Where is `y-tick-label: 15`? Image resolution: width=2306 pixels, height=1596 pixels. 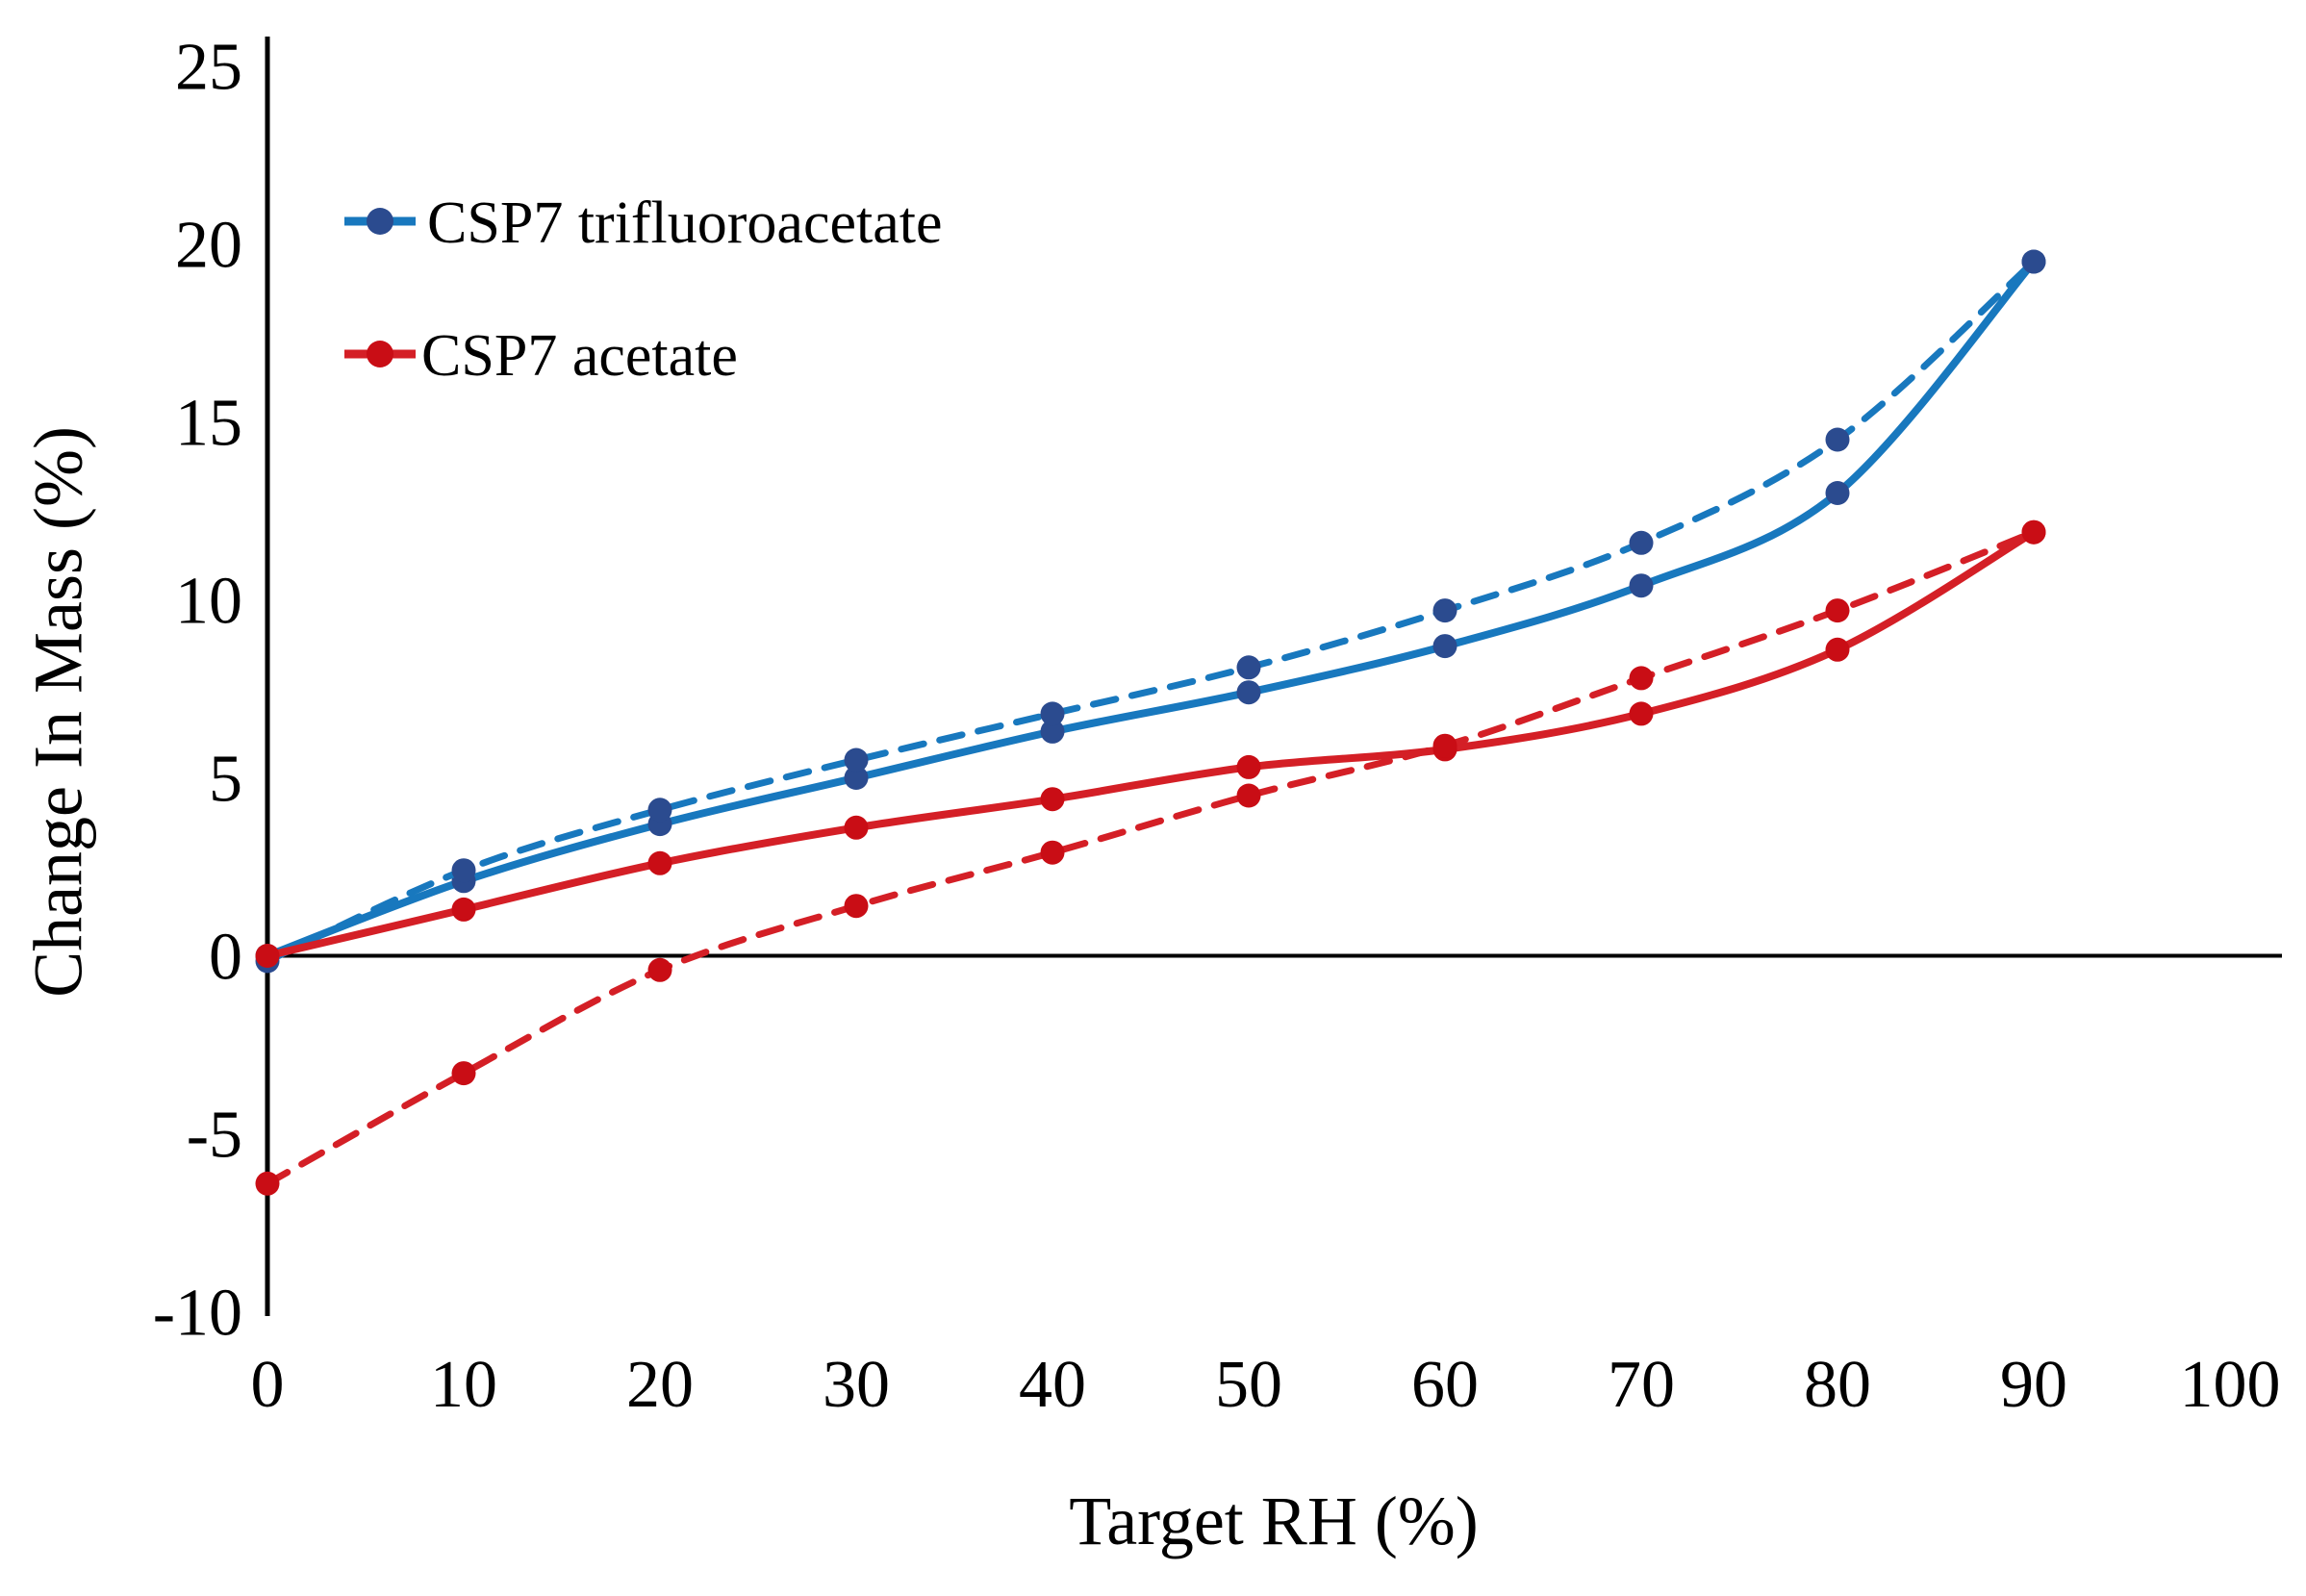 y-tick-label: 15 is located at coordinates (208, 424).